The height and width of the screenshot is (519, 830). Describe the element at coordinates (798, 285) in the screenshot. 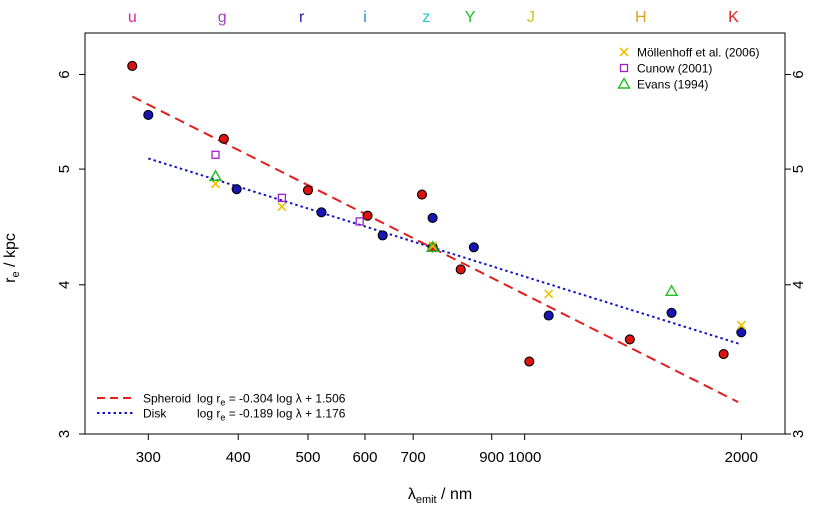

I see `y-tick-label-right: 4` at that location.